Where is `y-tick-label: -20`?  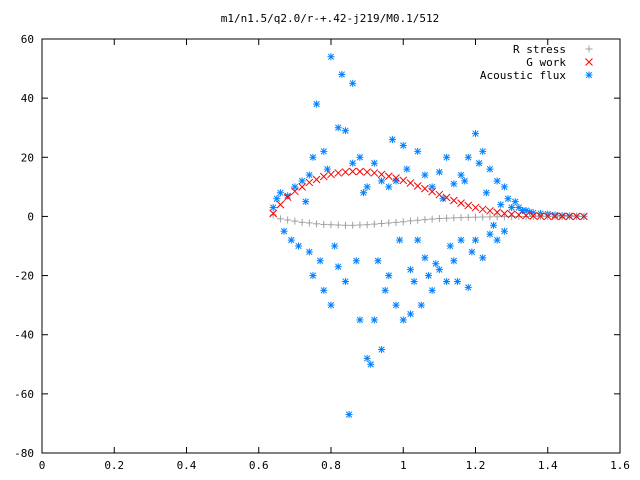
y-tick-label: -20 is located at coordinates (24, 276).